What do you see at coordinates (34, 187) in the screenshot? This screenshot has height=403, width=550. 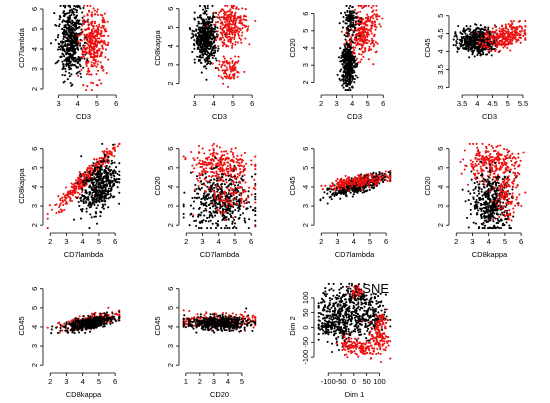 I see `y-tick-label: 4` at bounding box center [34, 187].